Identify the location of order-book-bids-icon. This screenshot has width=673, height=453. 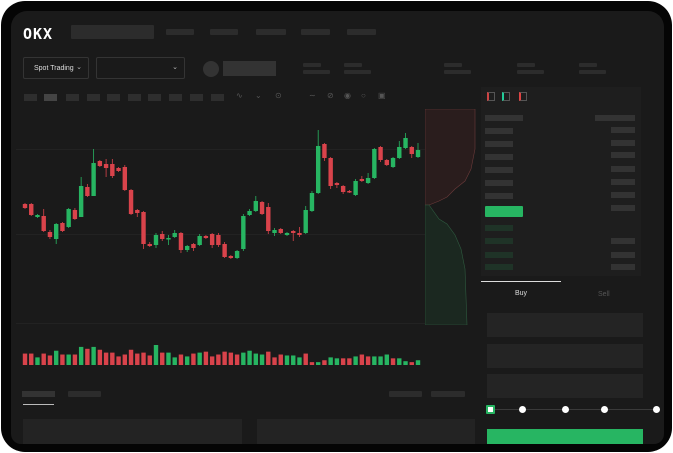
(506, 96).